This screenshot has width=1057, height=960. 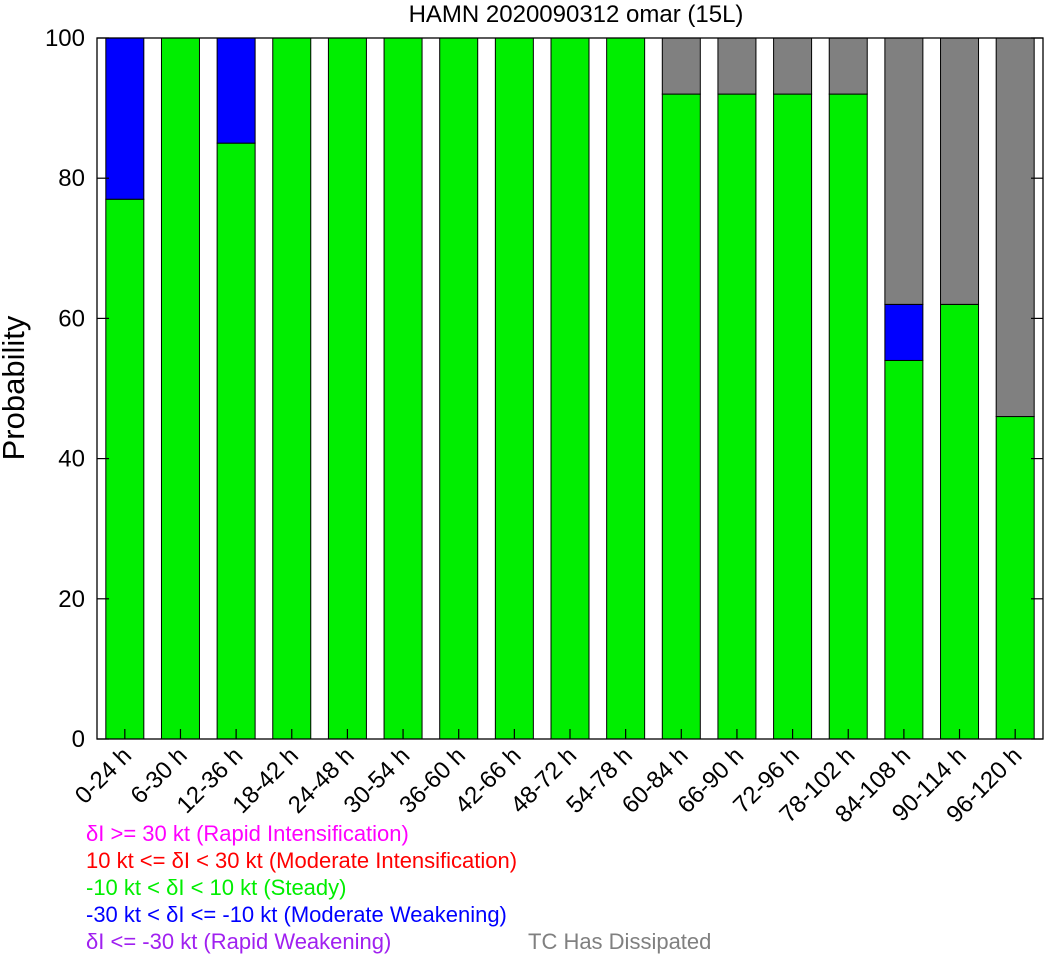 What do you see at coordinates (15, 387) in the screenshot?
I see `y-axis-label: Probability` at bounding box center [15, 387].